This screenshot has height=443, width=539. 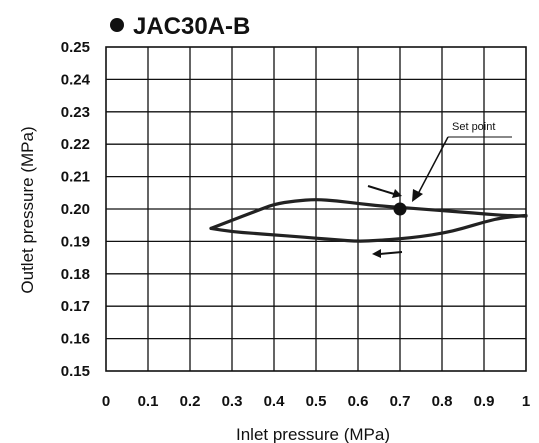 What do you see at coordinates (190, 401) in the screenshot?
I see `x-tick-label: 0.2` at bounding box center [190, 401].